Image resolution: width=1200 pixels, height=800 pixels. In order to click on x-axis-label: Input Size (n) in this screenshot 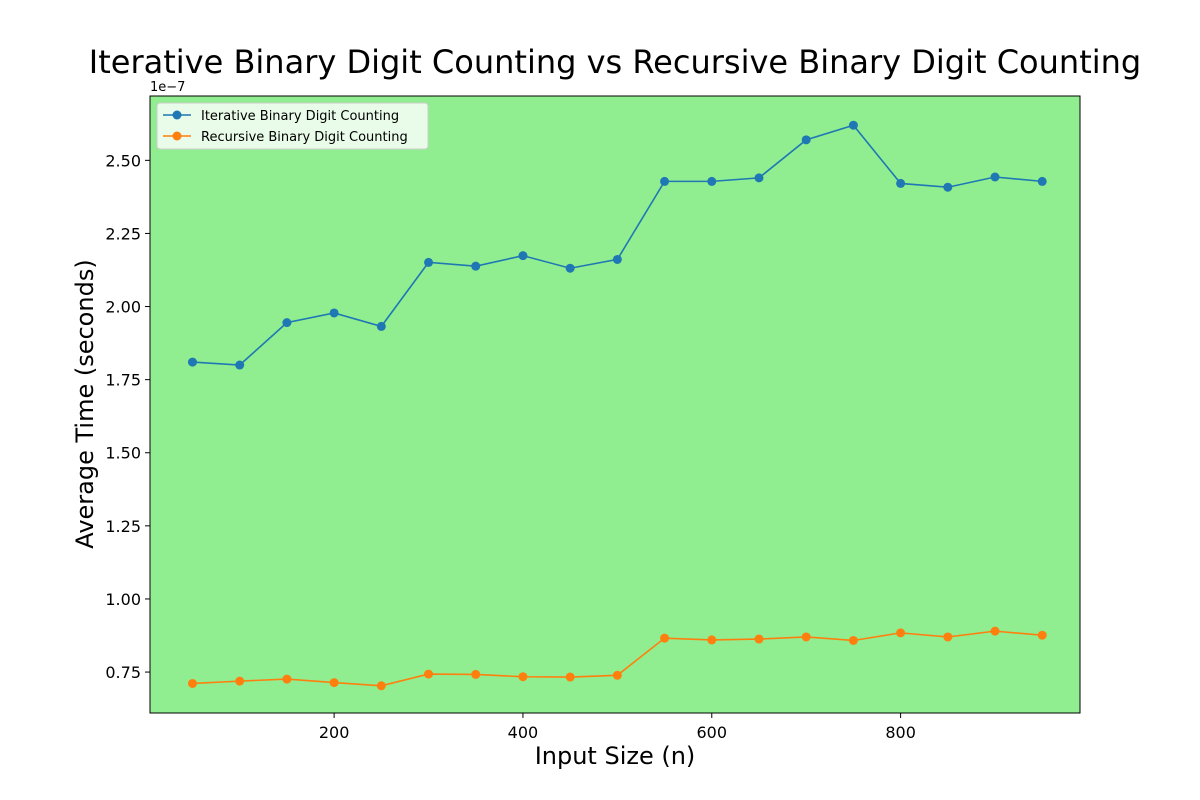, I will do `click(615, 756)`.